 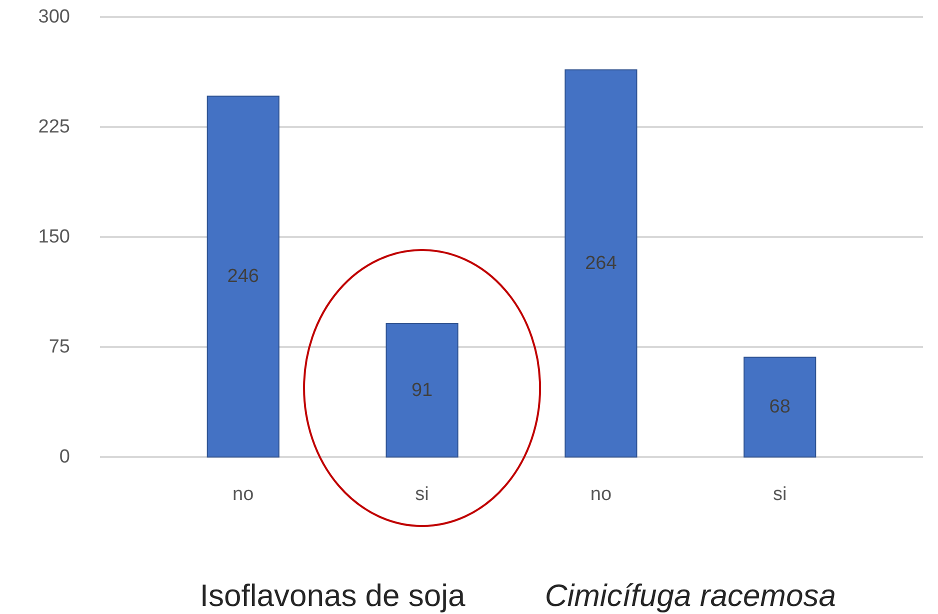 I want to click on text: Cimicífuga racemosa, so click(x=690, y=595).